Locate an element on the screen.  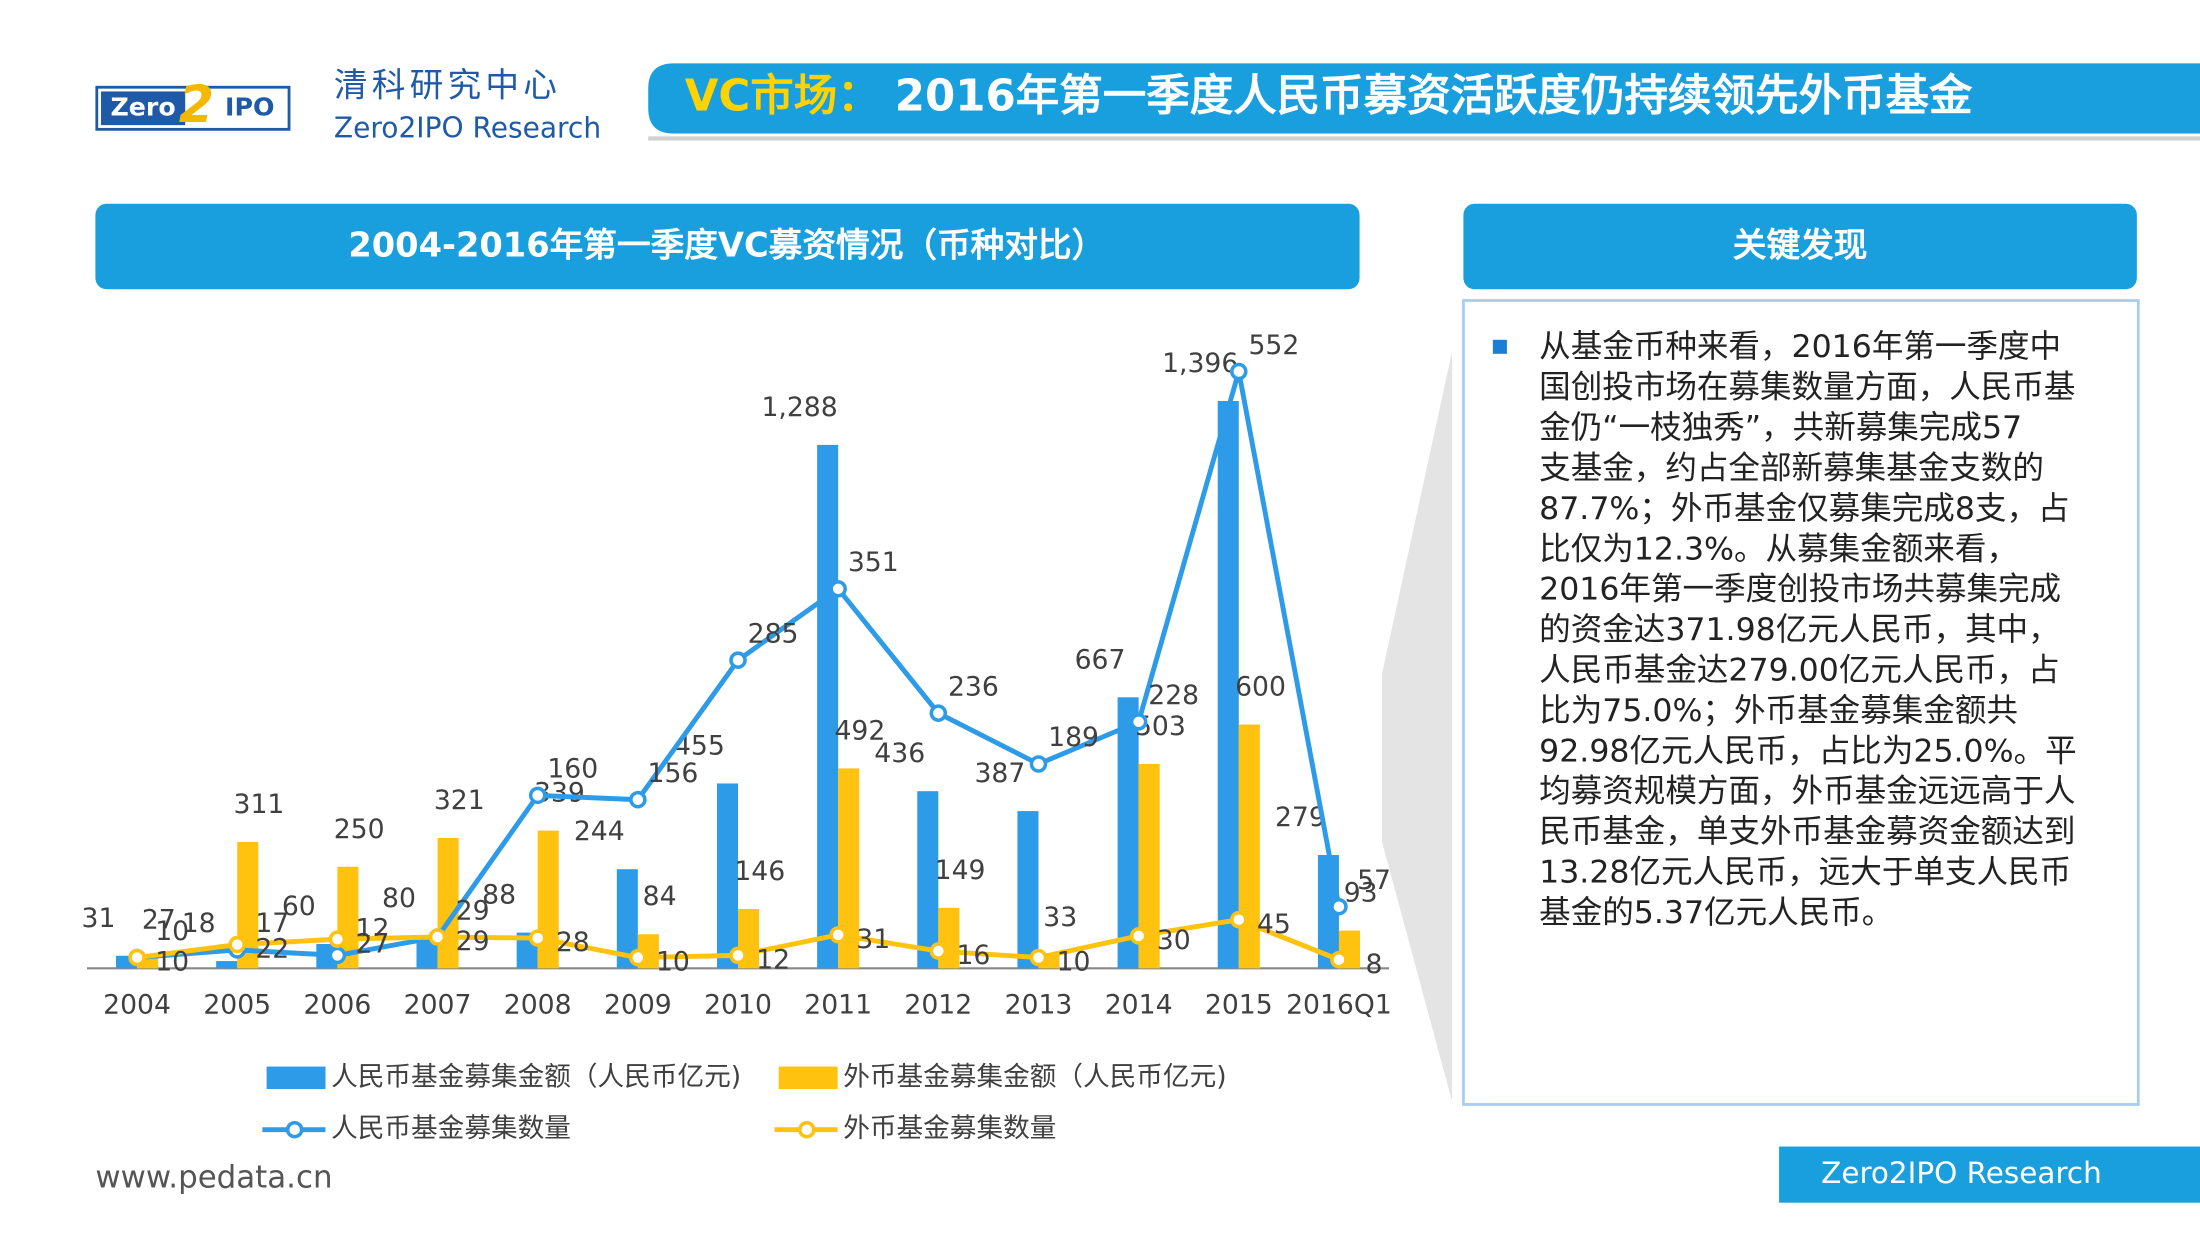
data-label: 31 is located at coordinates (873, 939).